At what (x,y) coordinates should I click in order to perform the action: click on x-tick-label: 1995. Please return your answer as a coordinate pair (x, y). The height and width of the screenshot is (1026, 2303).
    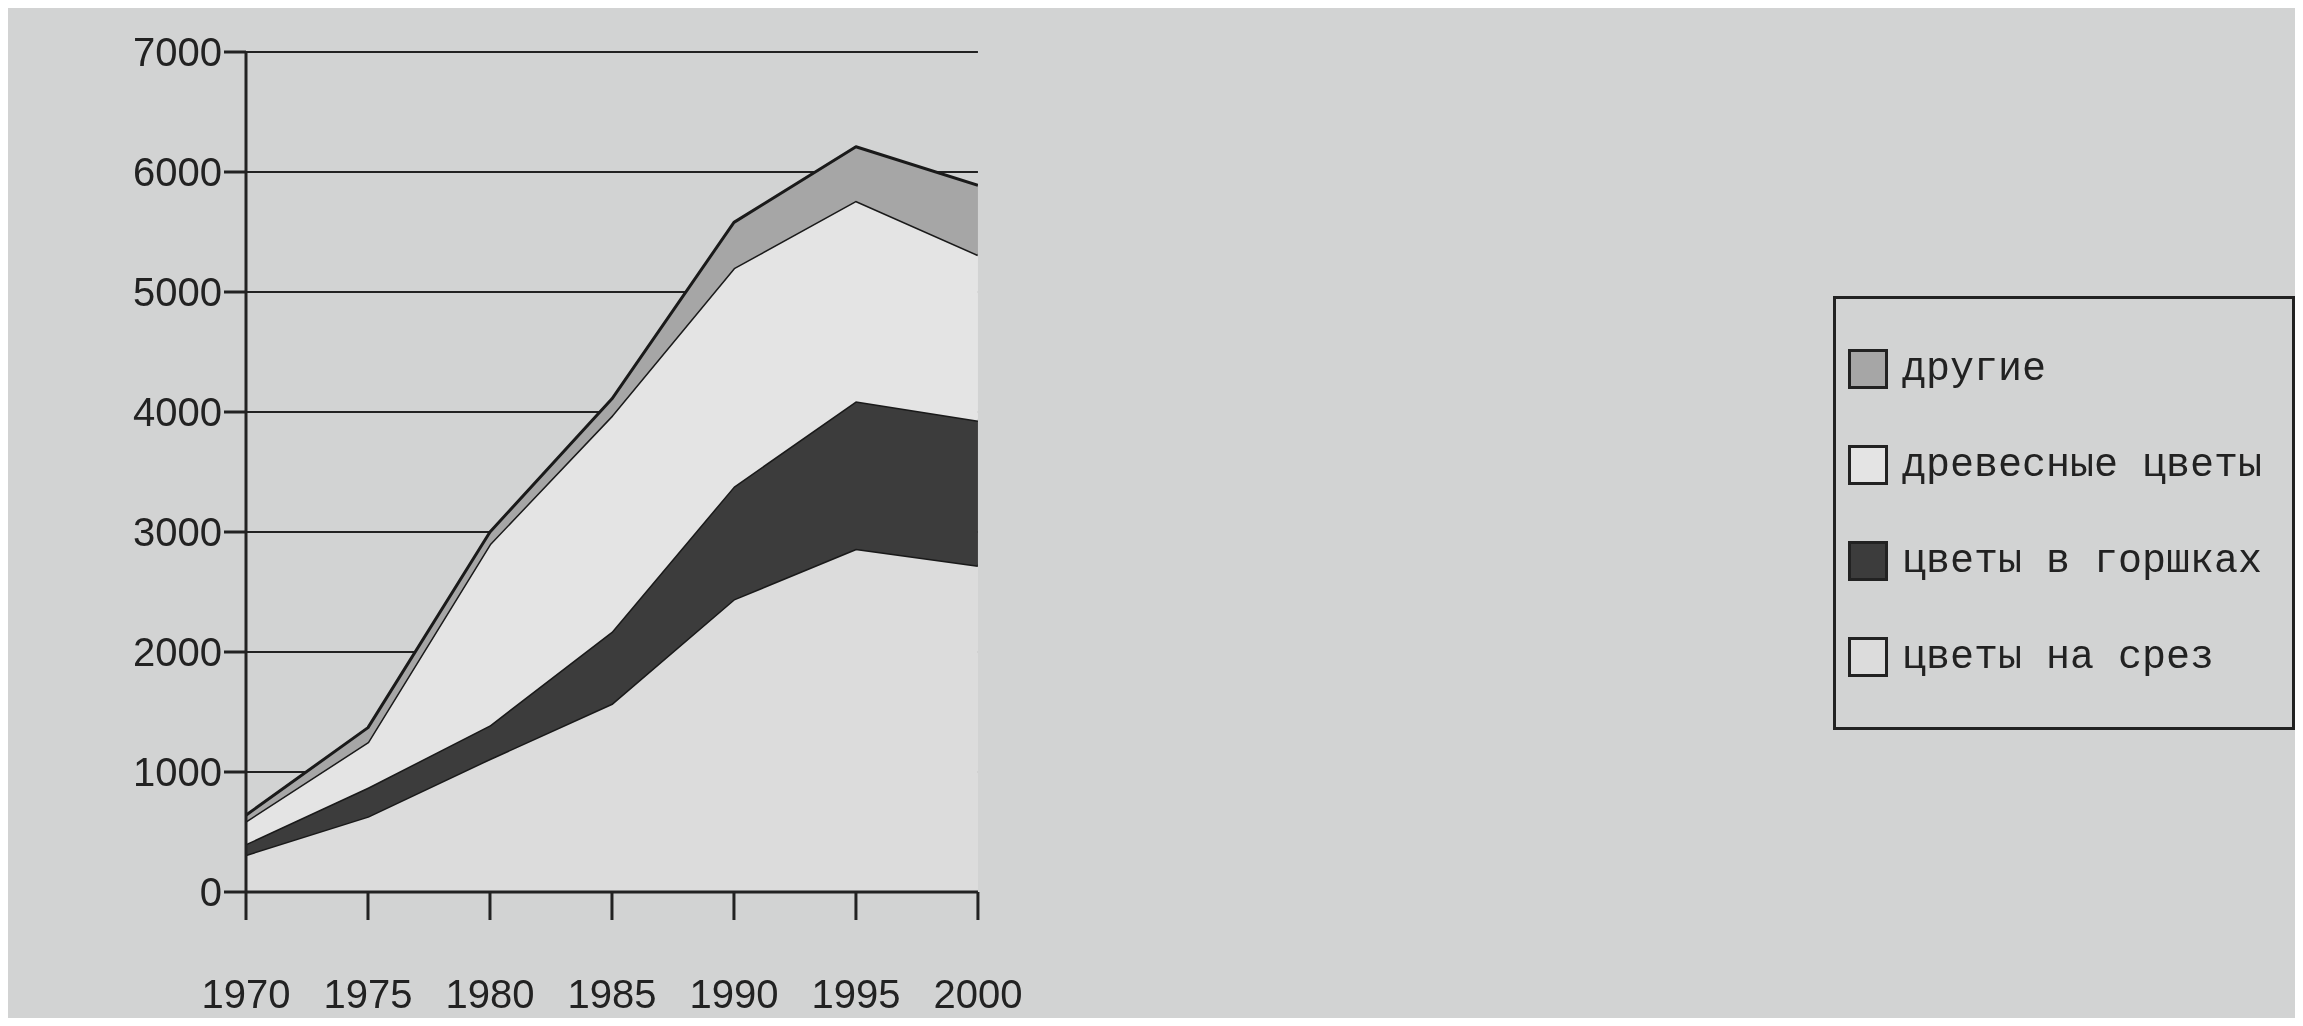
    Looking at the image, I should click on (856, 994).